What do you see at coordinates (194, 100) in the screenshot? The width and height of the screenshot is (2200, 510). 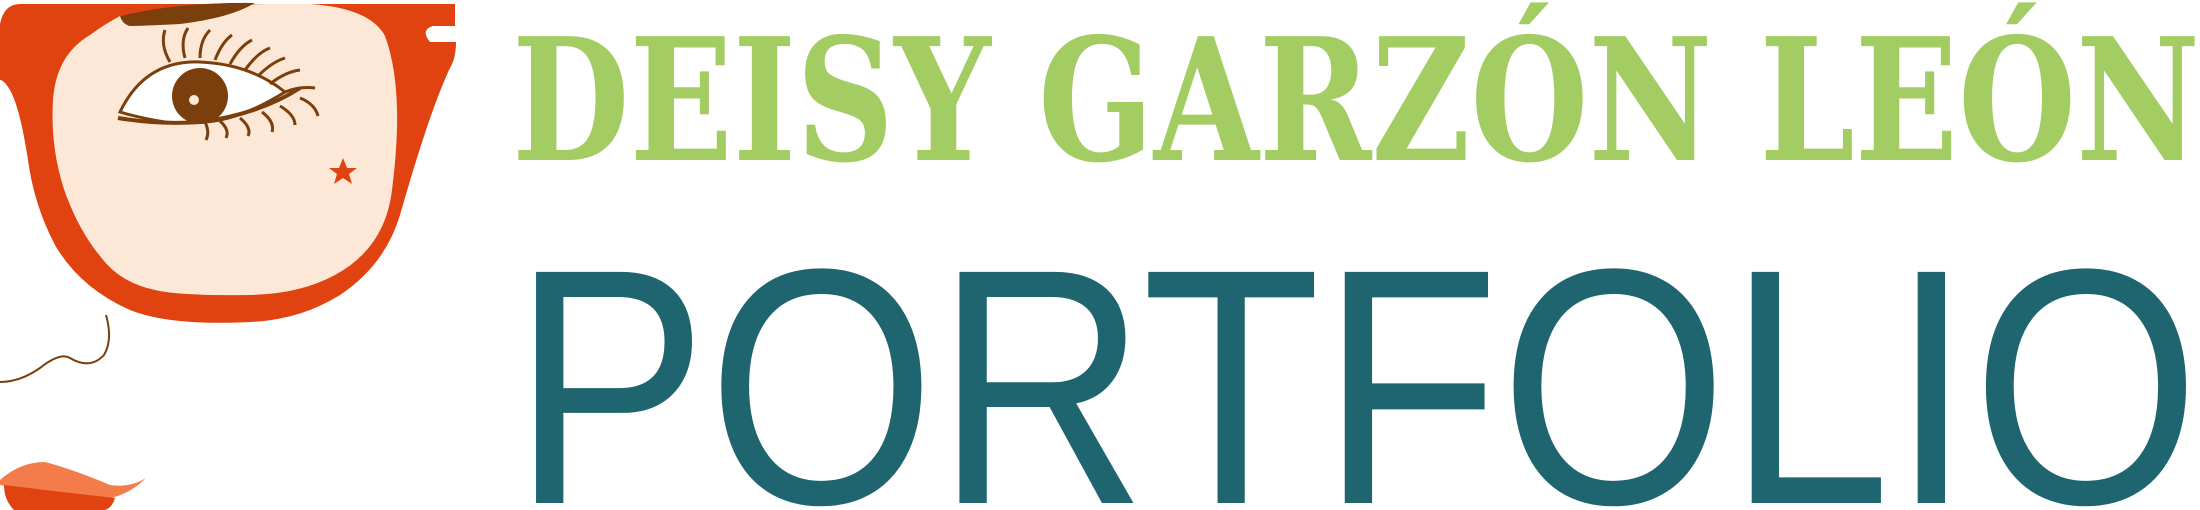 I see `pupil-light` at bounding box center [194, 100].